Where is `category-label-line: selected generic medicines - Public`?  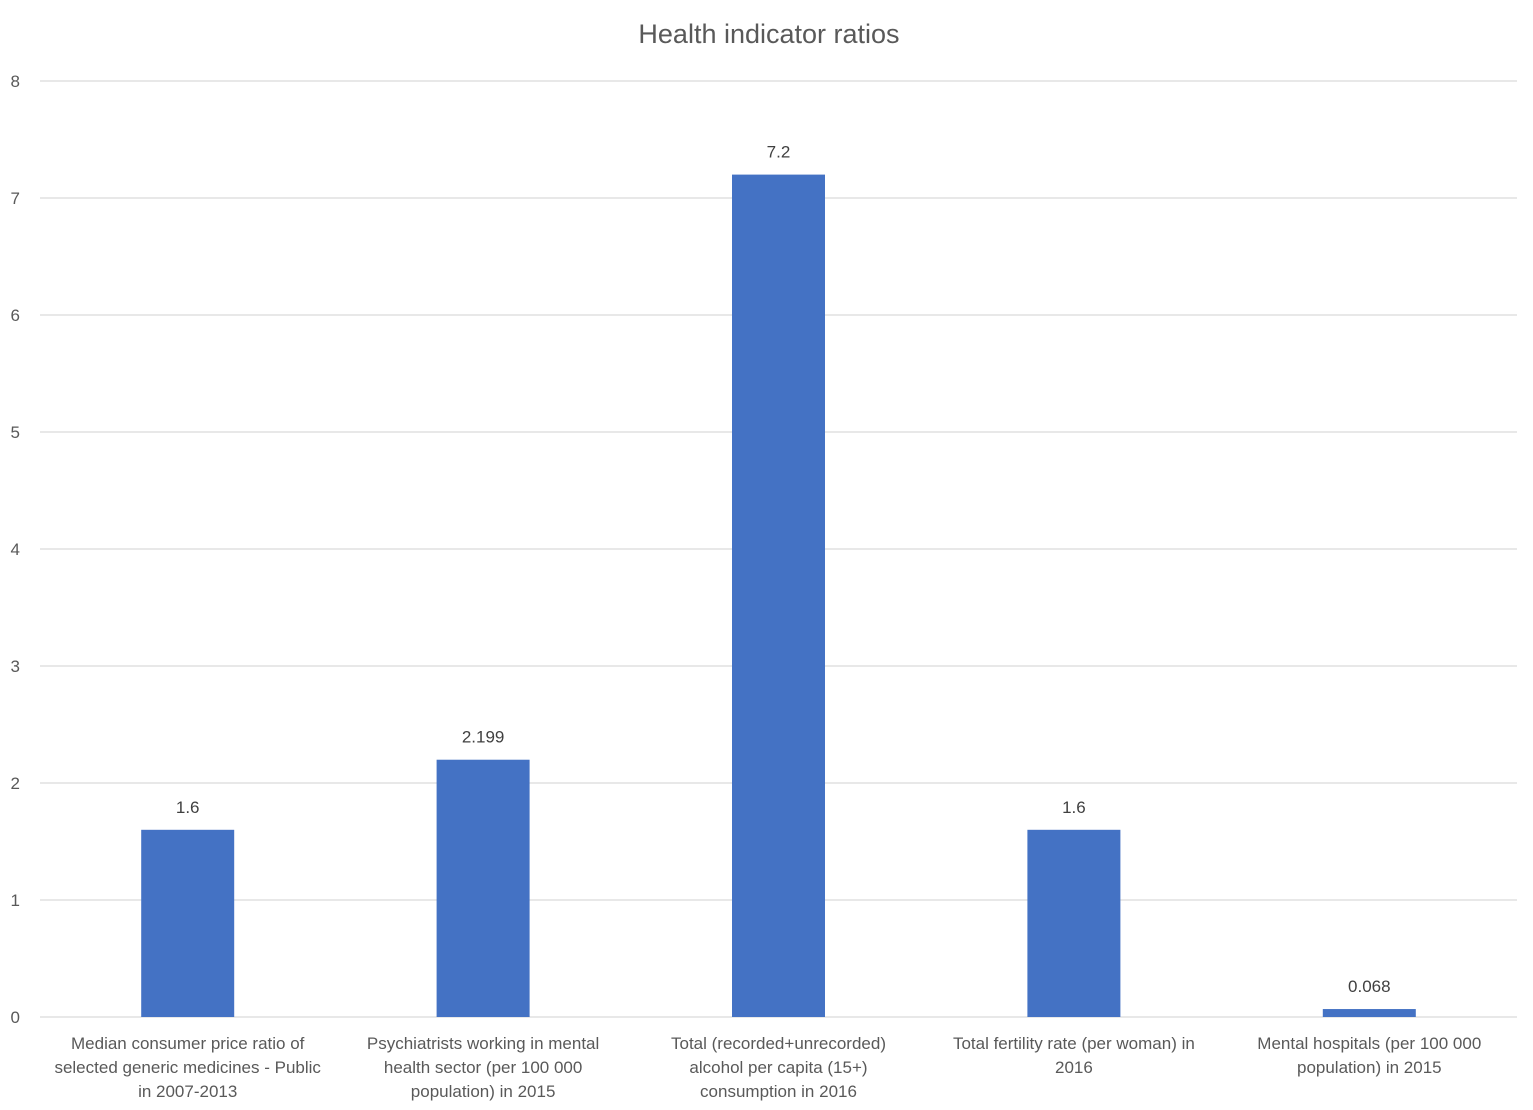
category-label-line: selected generic medicines - Public is located at coordinates (187, 1067).